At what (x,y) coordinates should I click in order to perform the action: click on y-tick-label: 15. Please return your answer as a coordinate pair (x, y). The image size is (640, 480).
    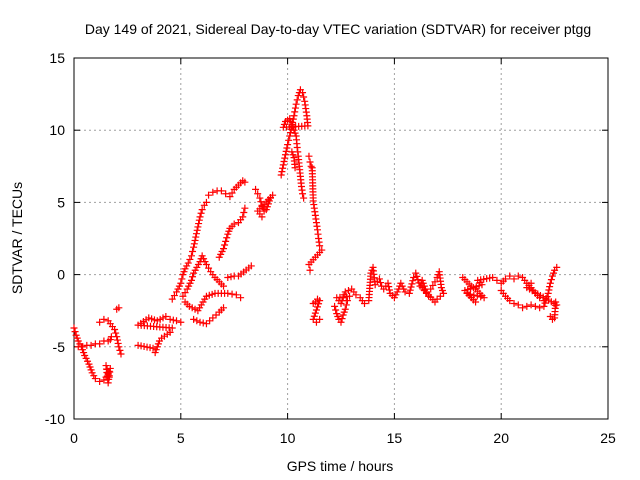
    Looking at the image, I should click on (57, 58).